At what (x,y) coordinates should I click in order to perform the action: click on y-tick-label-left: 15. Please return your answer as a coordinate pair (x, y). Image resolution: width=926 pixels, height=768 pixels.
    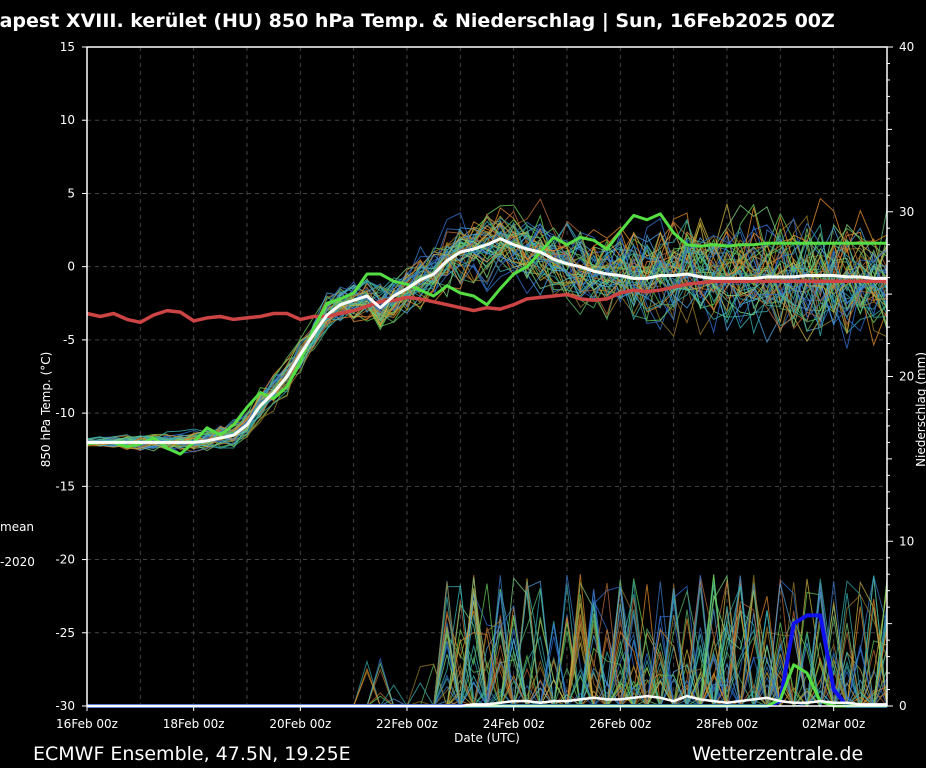
    Looking at the image, I should click on (67, 47).